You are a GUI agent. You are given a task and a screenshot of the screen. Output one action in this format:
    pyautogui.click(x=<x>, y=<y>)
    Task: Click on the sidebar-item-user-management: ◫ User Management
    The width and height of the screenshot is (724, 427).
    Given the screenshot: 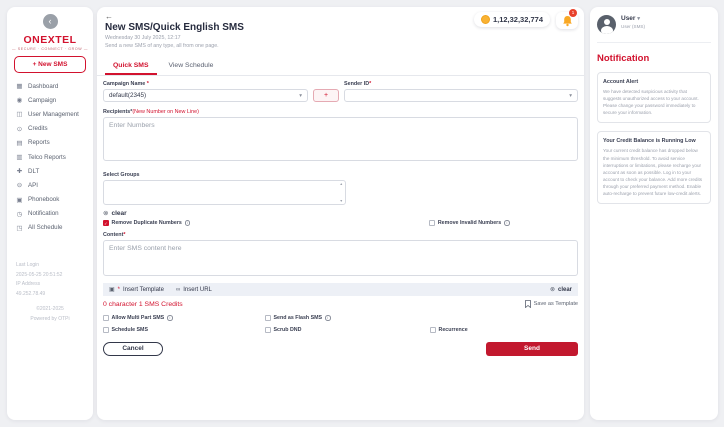 What is the action you would take?
    pyautogui.click(x=50, y=114)
    